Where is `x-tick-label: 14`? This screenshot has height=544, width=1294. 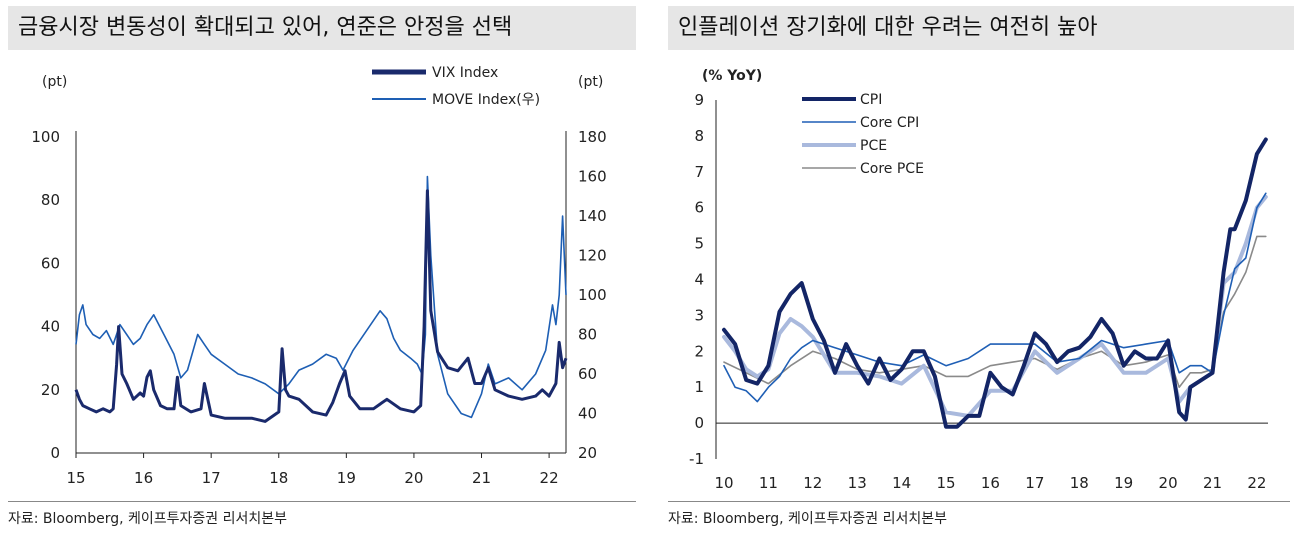
x-tick-label: 14 is located at coordinates (901, 483).